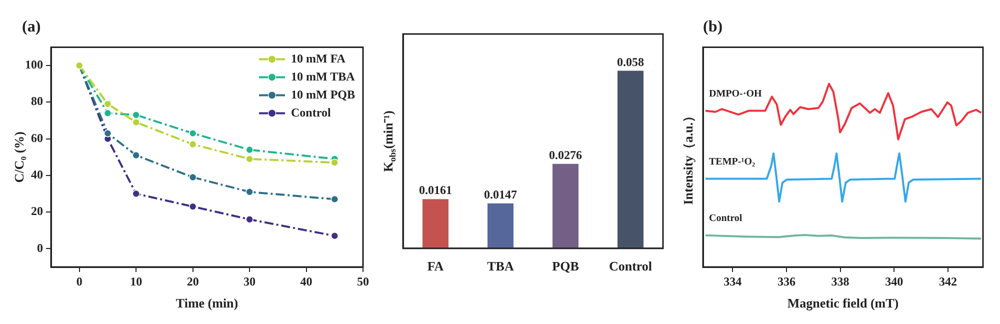 The height and width of the screenshot is (324, 1000). I want to click on x-axis-title: Time (min), so click(207, 303).